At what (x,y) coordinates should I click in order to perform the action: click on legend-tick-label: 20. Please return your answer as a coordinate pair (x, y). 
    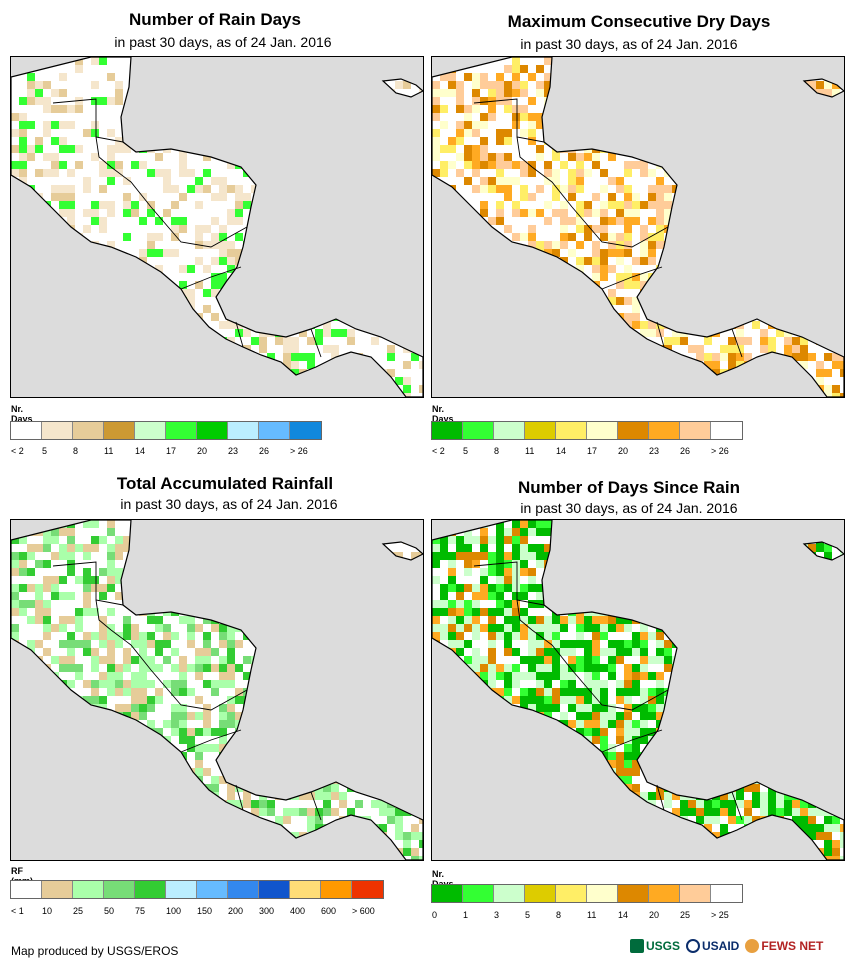
    Looking at the image, I should click on (202, 451).